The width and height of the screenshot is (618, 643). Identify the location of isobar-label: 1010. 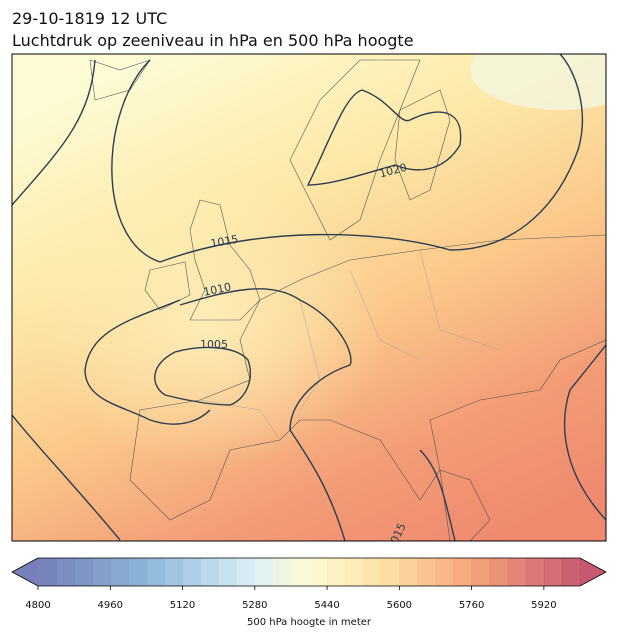
(217, 289).